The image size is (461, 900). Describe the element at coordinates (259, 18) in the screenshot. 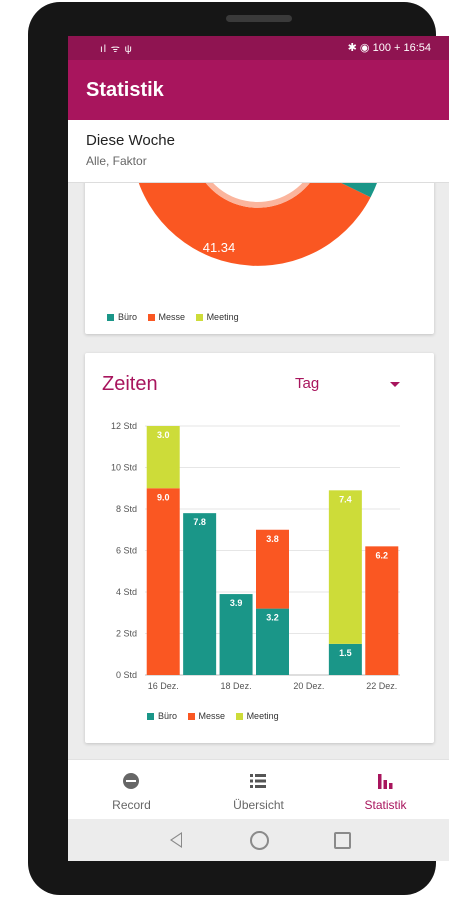

I see `speaker-grille` at that location.